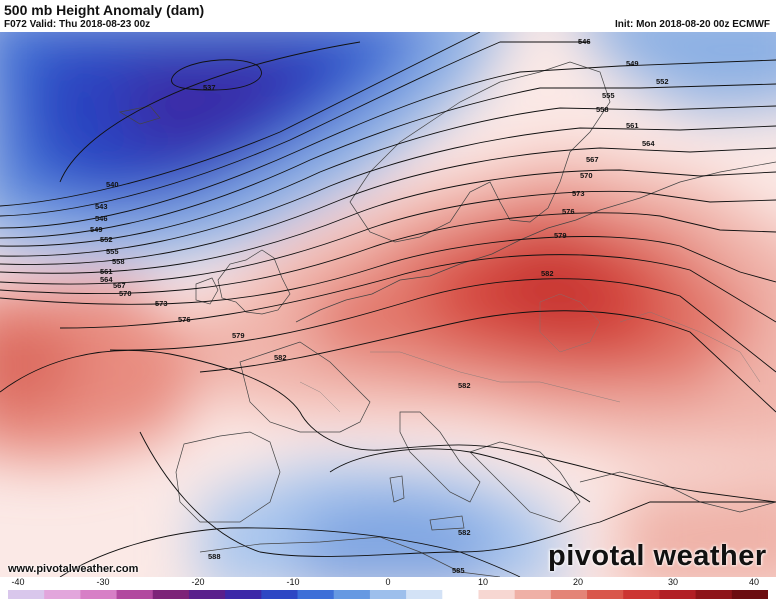 Image resolution: width=776 pixels, height=600 pixels. What do you see at coordinates (754, 582) in the screenshot?
I see `colorbar-tick-label: 40` at bounding box center [754, 582].